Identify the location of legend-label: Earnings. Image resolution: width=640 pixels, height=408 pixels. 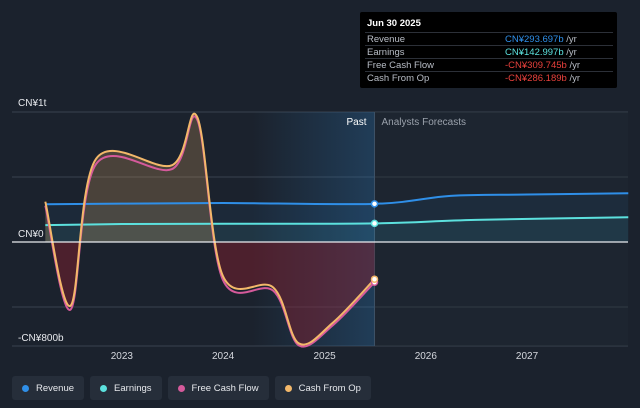
(133, 388).